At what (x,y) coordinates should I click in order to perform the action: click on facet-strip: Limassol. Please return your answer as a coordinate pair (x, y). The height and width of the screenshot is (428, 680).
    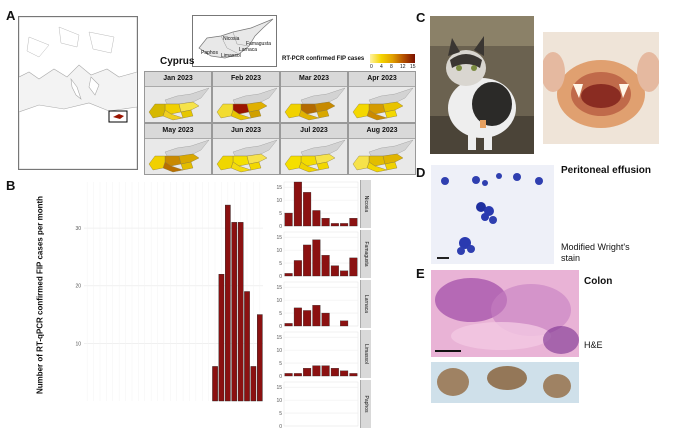
    Looking at the image, I should click on (365, 354).